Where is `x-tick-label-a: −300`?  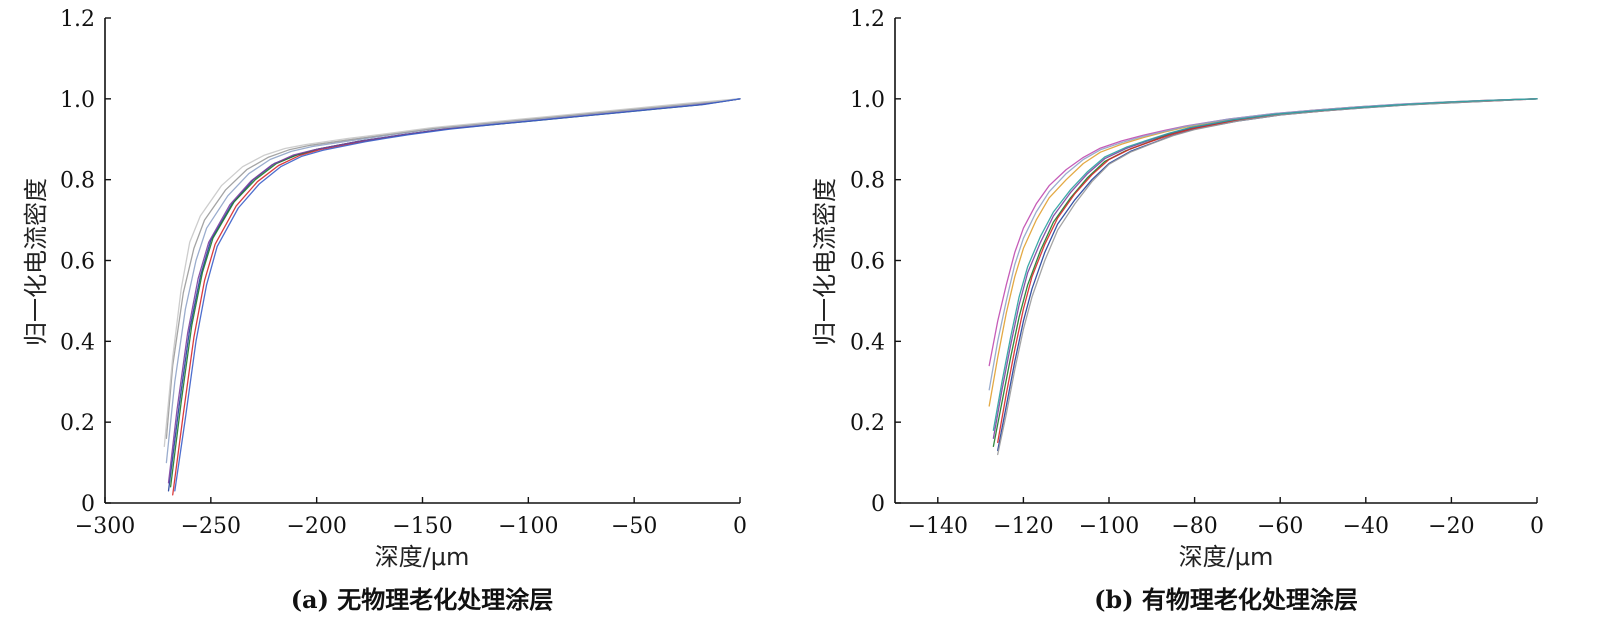
x-tick-label-a: −300 is located at coordinates (105, 526).